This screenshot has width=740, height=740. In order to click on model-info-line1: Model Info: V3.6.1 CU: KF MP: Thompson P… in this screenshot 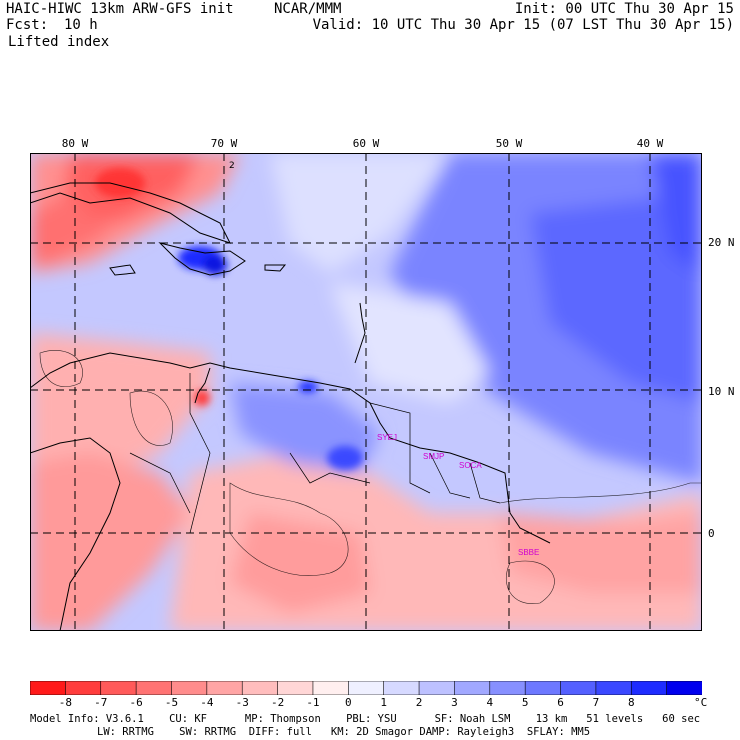, I will do `click(365, 719)`.